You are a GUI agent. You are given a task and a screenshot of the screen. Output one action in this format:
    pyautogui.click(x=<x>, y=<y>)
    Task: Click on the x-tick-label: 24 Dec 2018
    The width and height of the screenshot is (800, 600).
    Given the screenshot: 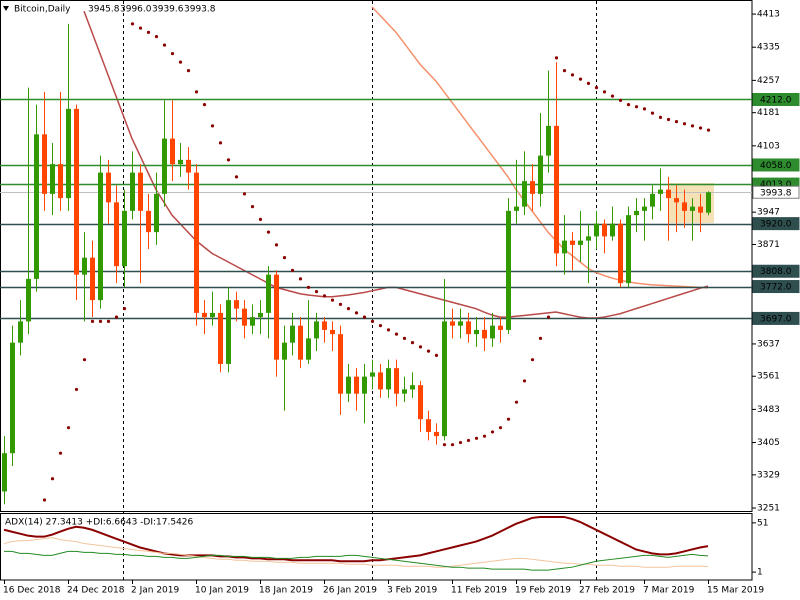 What is the action you would take?
    pyautogui.click(x=96, y=591)
    